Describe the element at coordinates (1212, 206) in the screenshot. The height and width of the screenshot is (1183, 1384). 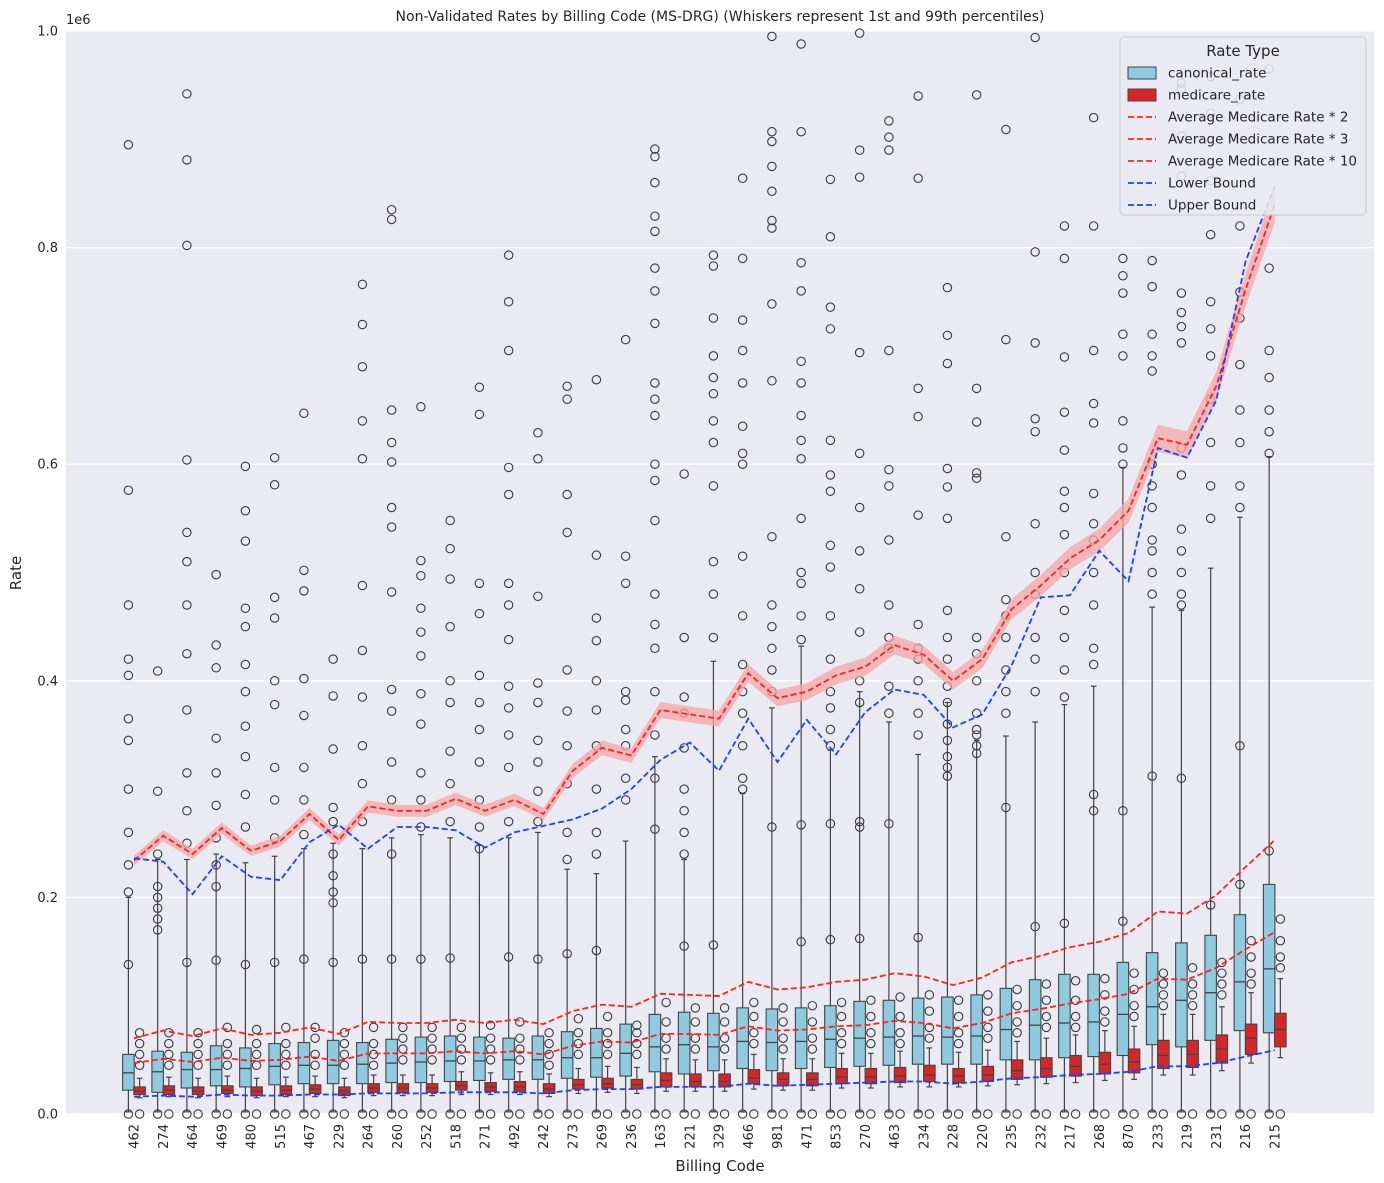
I see `legend-entry-label: Upper Bound` at that location.